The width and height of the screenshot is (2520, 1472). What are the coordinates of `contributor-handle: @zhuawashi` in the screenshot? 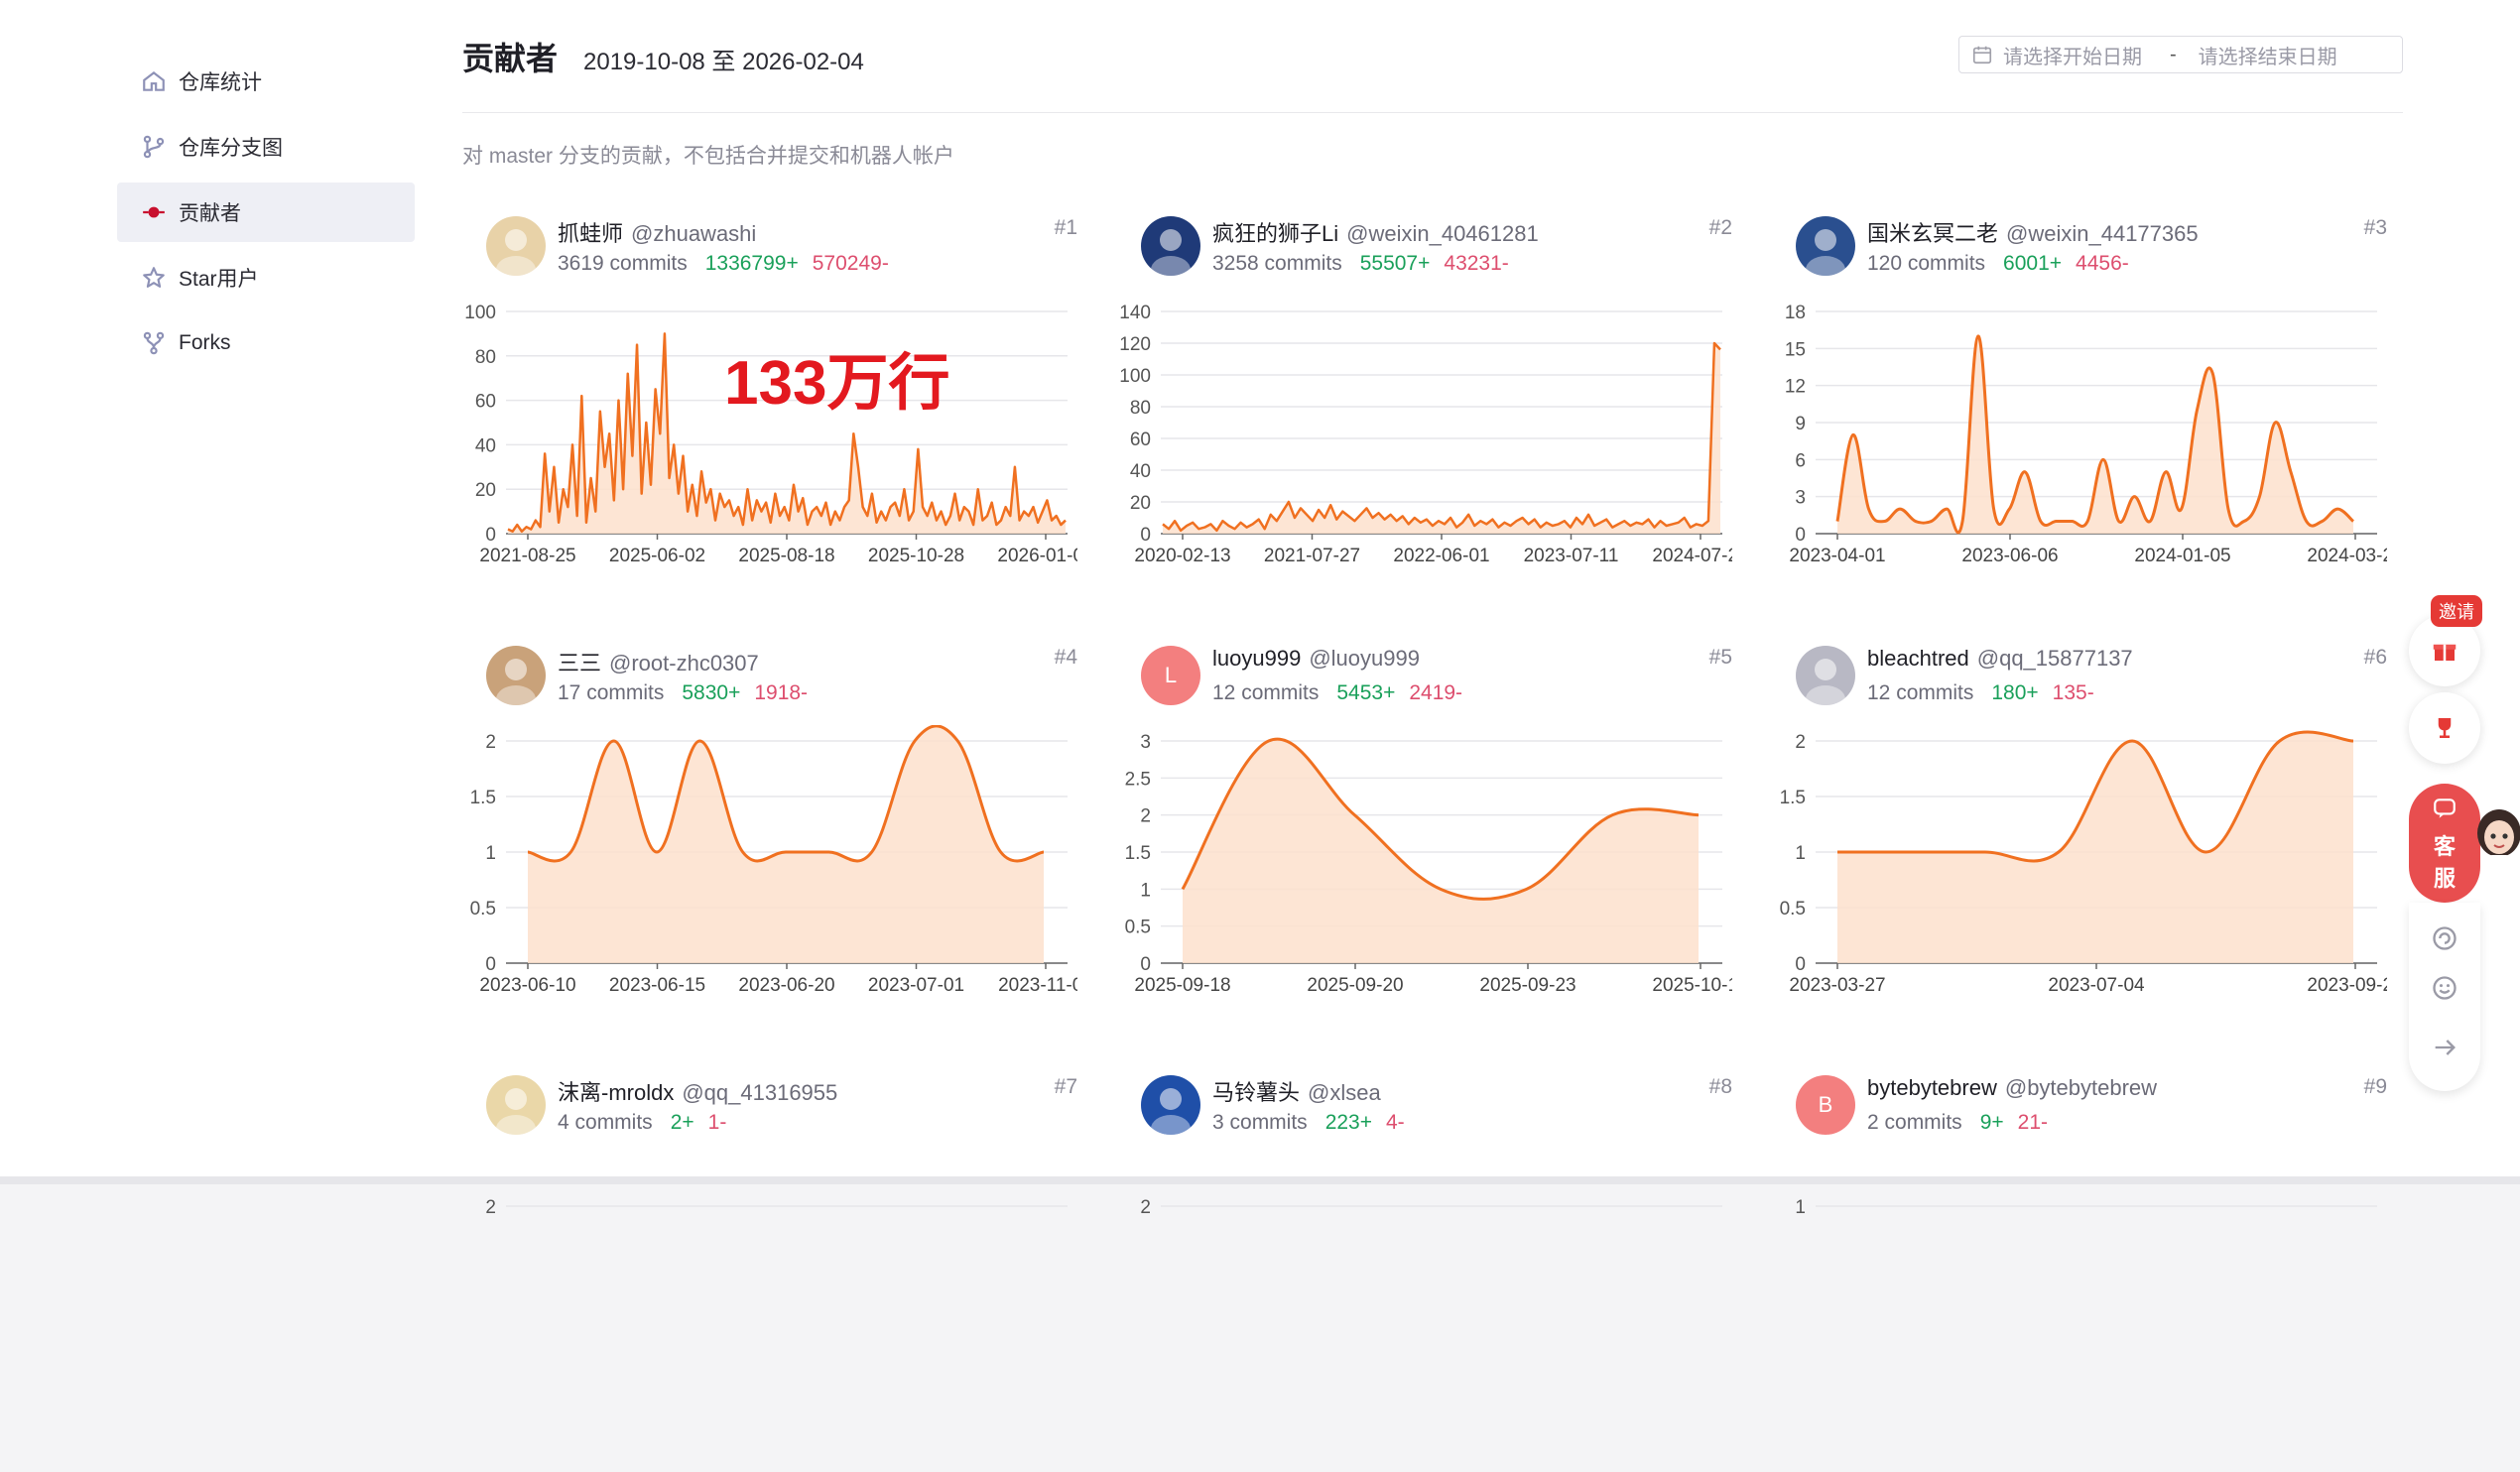 It's located at (693, 233).